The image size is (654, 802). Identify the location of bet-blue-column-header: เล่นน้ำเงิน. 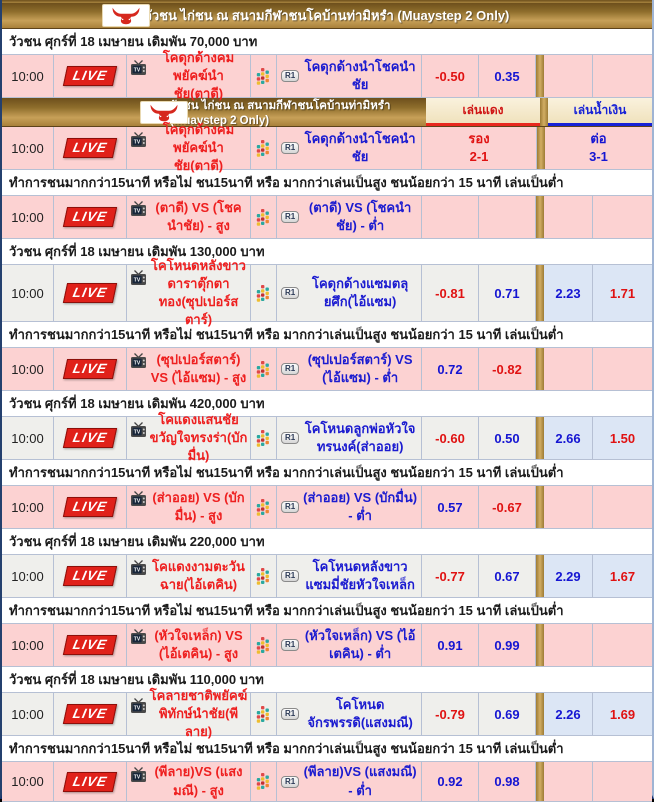
(600, 112).